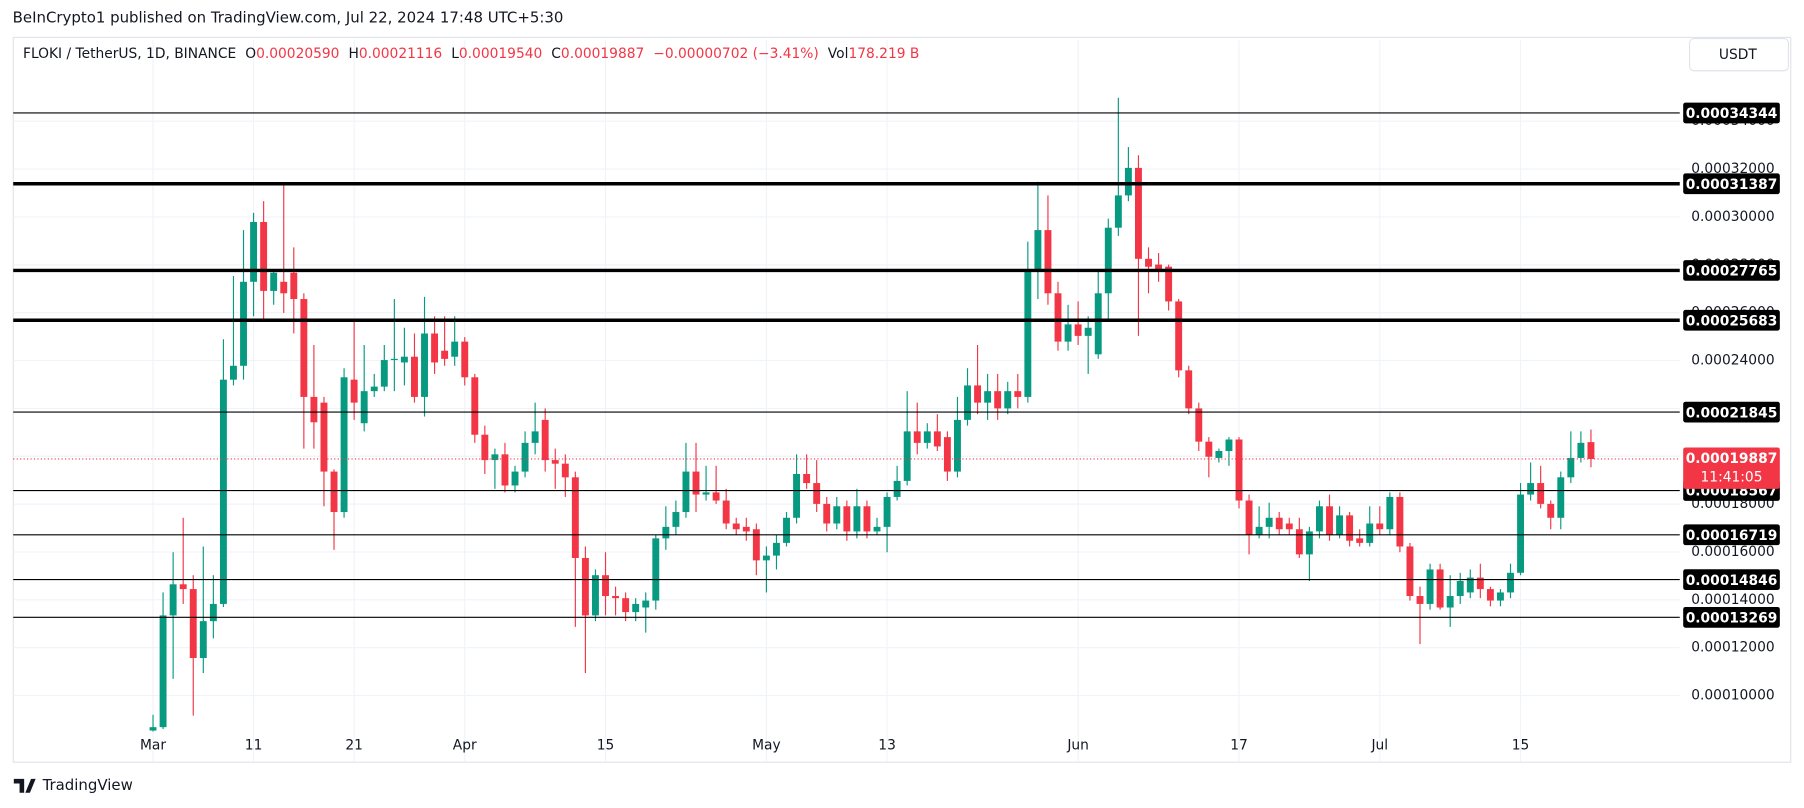  I want to click on legend-change: −0.00000702 (−3.41%), so click(735, 54).